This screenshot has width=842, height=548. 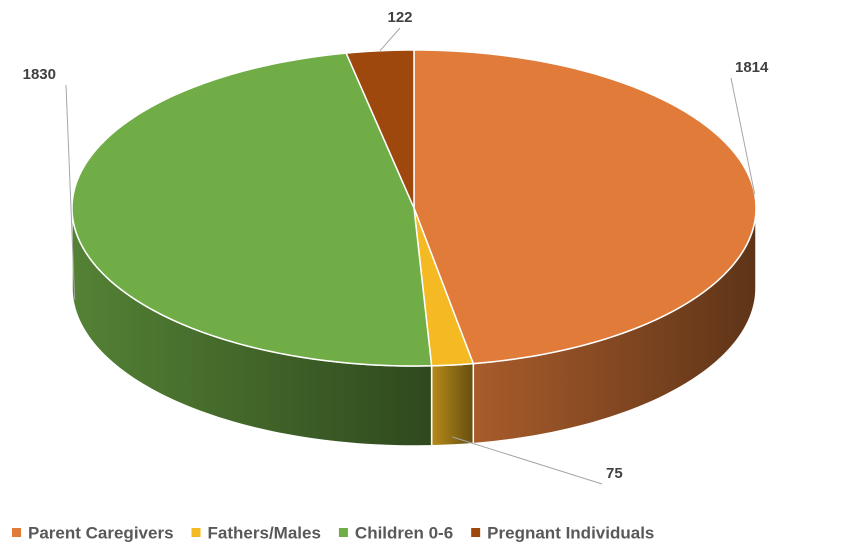 I want to click on legend-label: Parent Caregivers, so click(x=101, y=532).